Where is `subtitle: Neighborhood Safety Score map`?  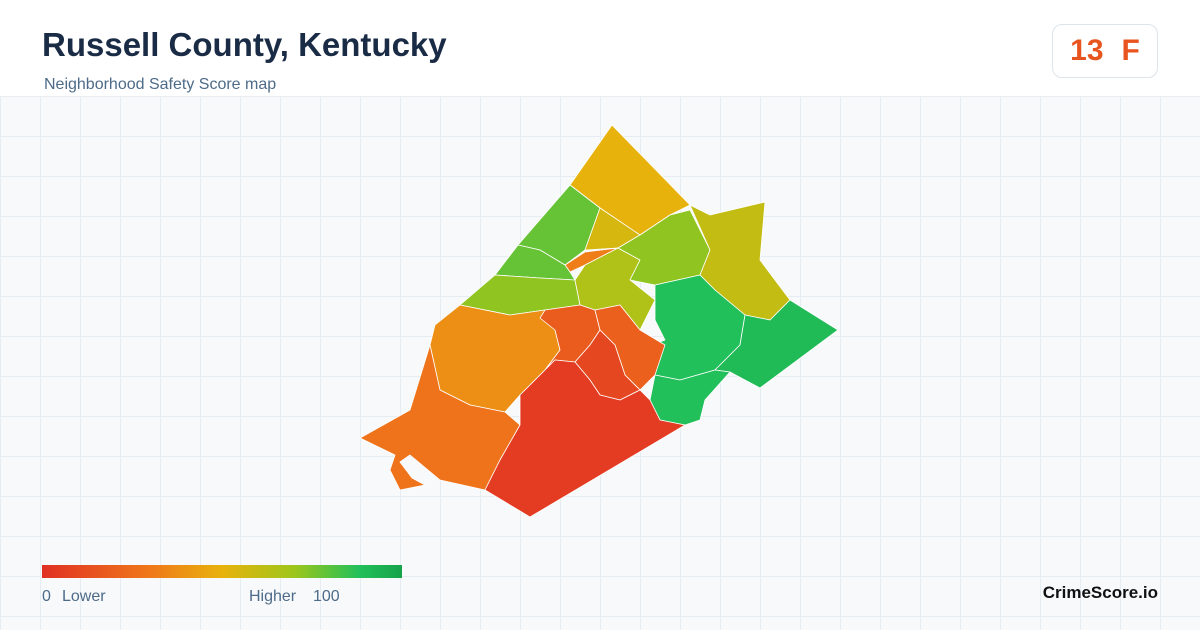
subtitle: Neighborhood Safety Score map is located at coordinates (160, 84).